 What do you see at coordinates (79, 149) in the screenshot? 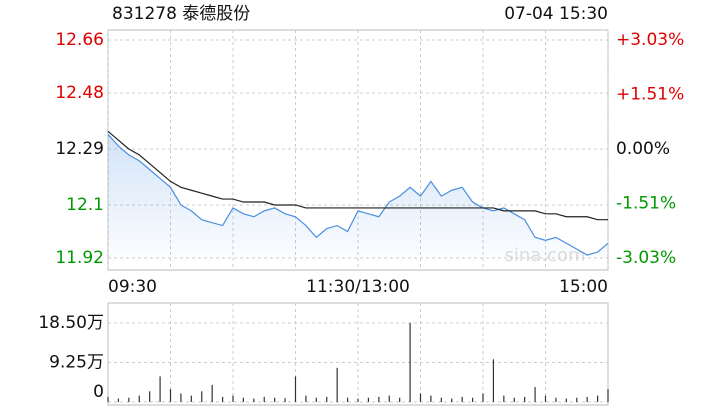
I see `y-tick-label: 12.29` at bounding box center [79, 149].